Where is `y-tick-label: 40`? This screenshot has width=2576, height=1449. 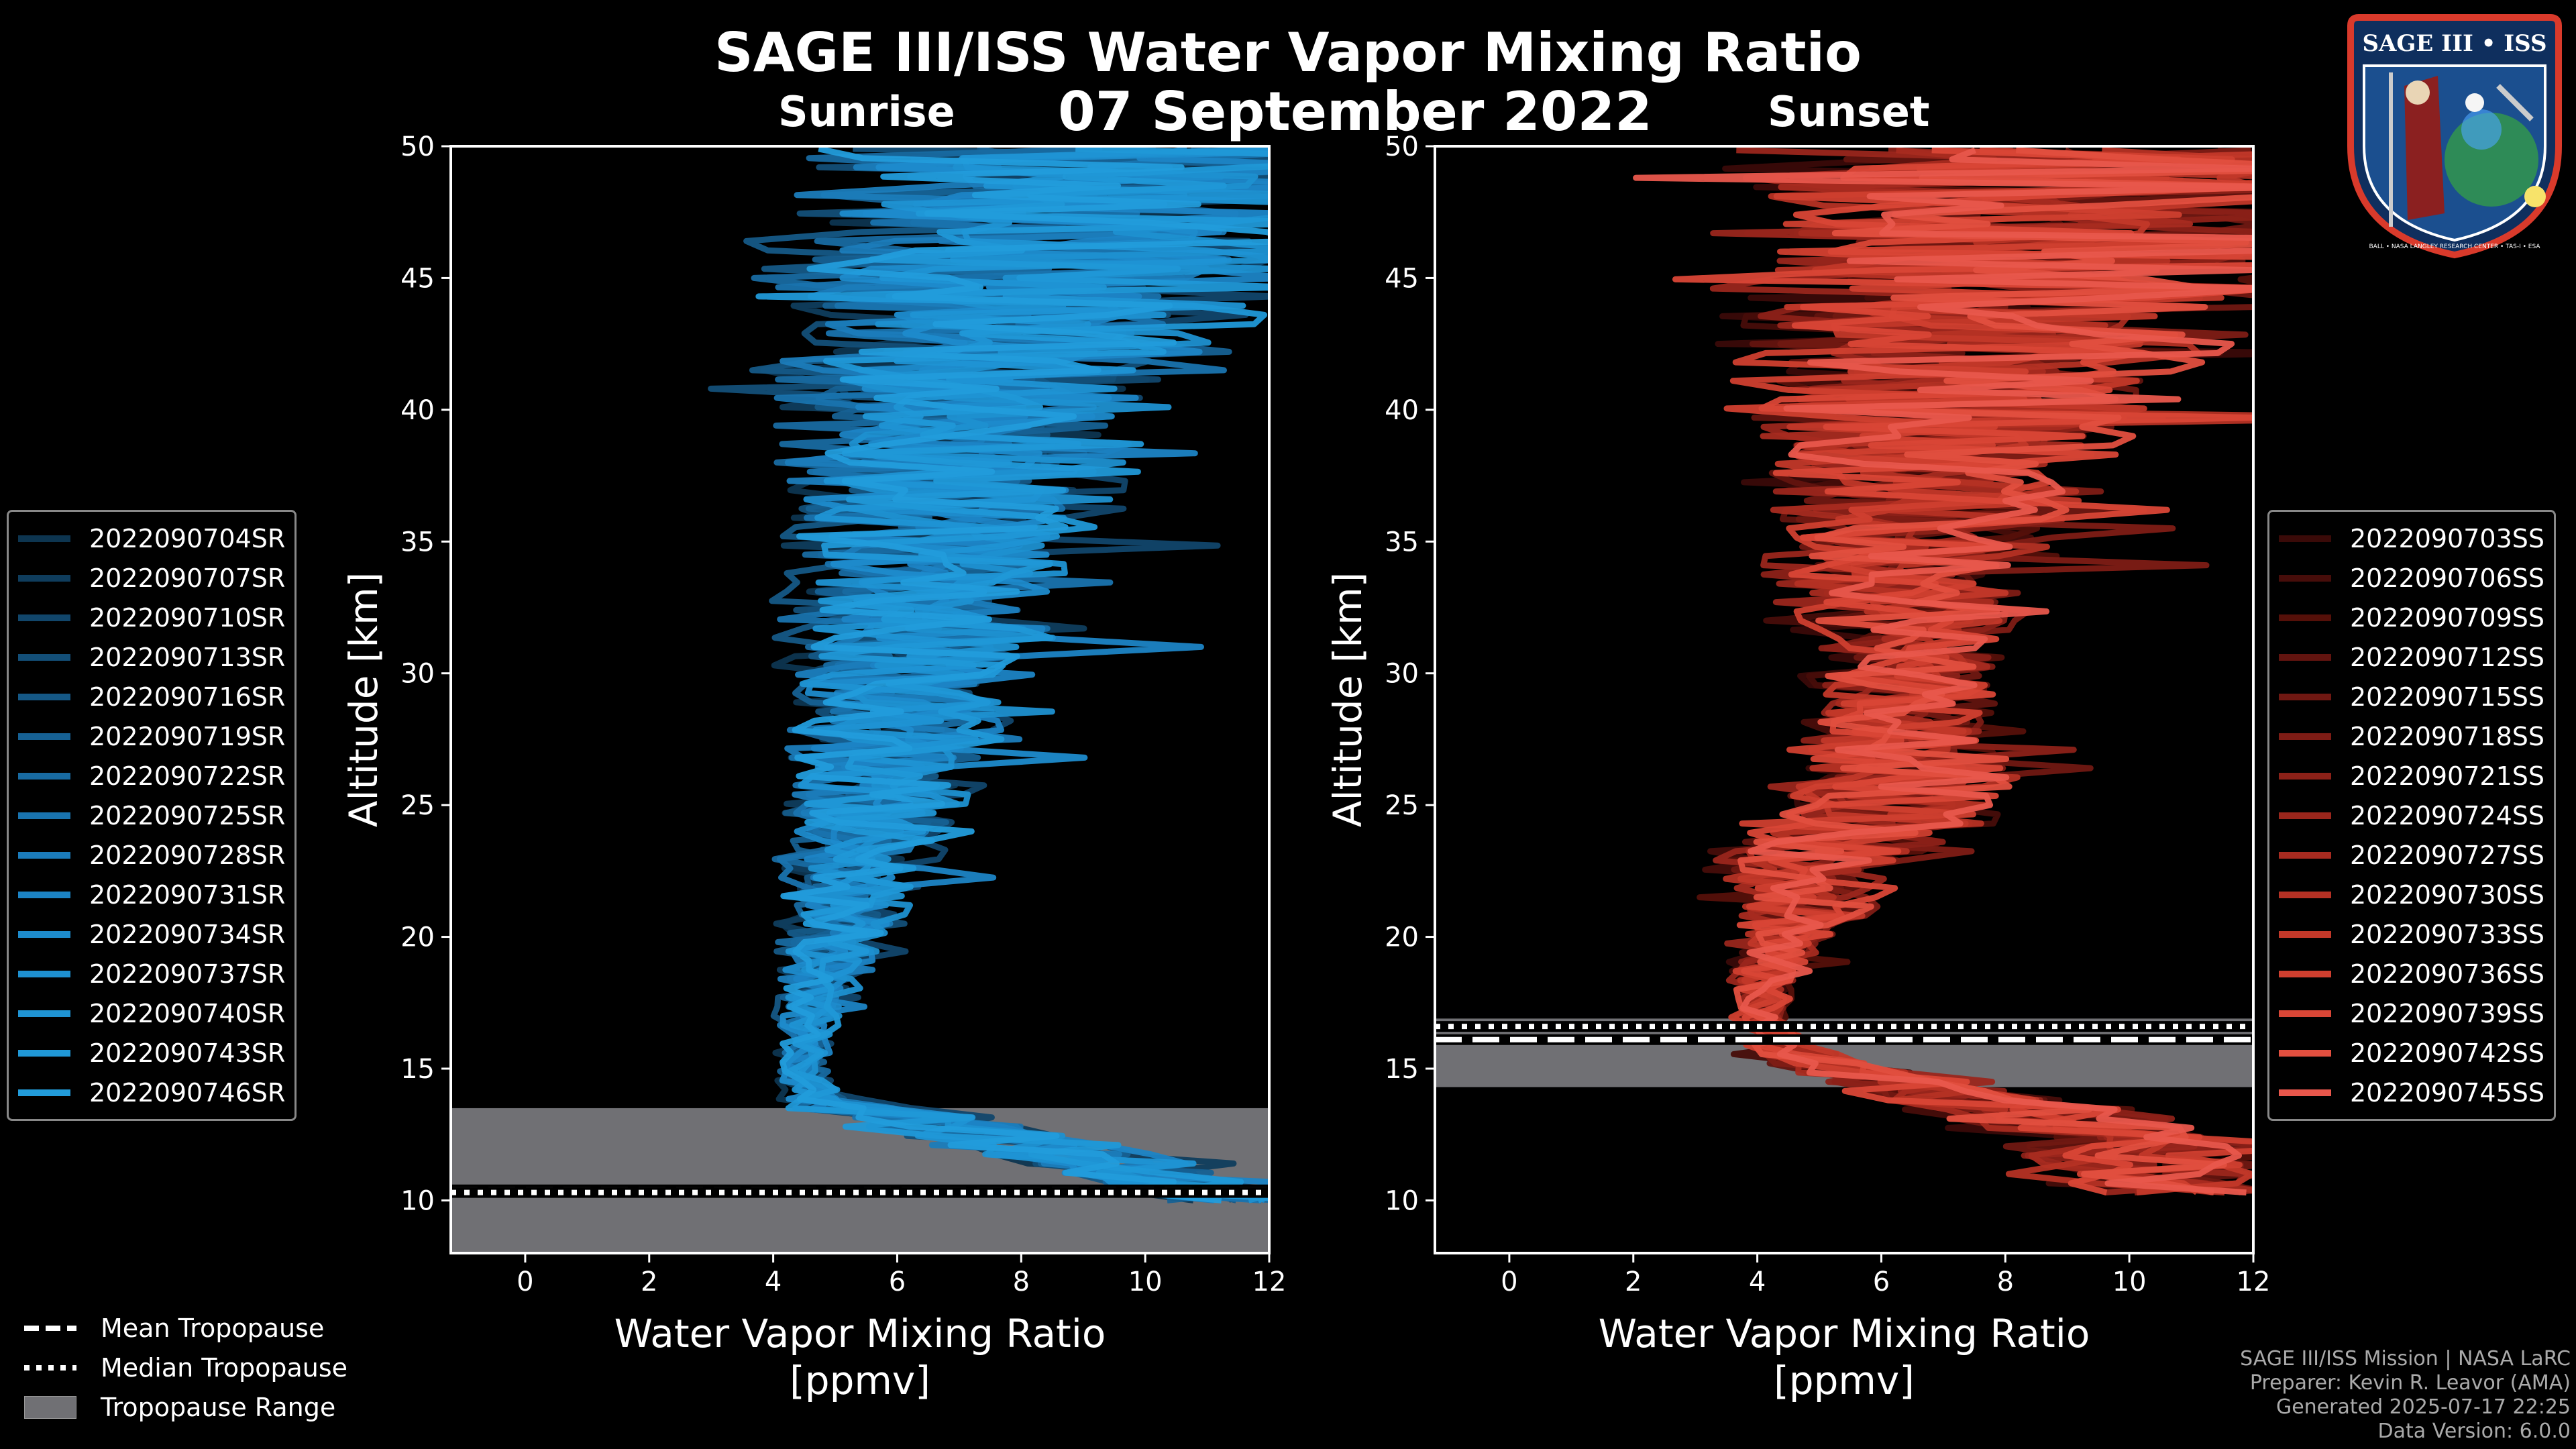 y-tick-label: 40 is located at coordinates (417, 410).